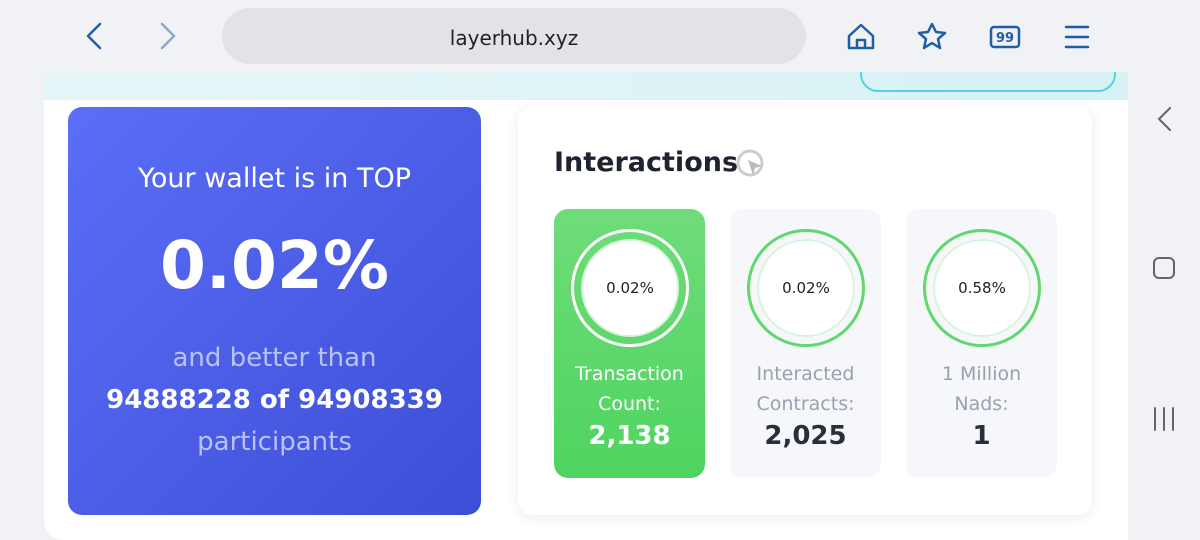 Image resolution: width=1200 pixels, height=540 pixels. What do you see at coordinates (805, 389) in the screenshot?
I see `stat-label: Interacted Contracts:` at bounding box center [805, 389].